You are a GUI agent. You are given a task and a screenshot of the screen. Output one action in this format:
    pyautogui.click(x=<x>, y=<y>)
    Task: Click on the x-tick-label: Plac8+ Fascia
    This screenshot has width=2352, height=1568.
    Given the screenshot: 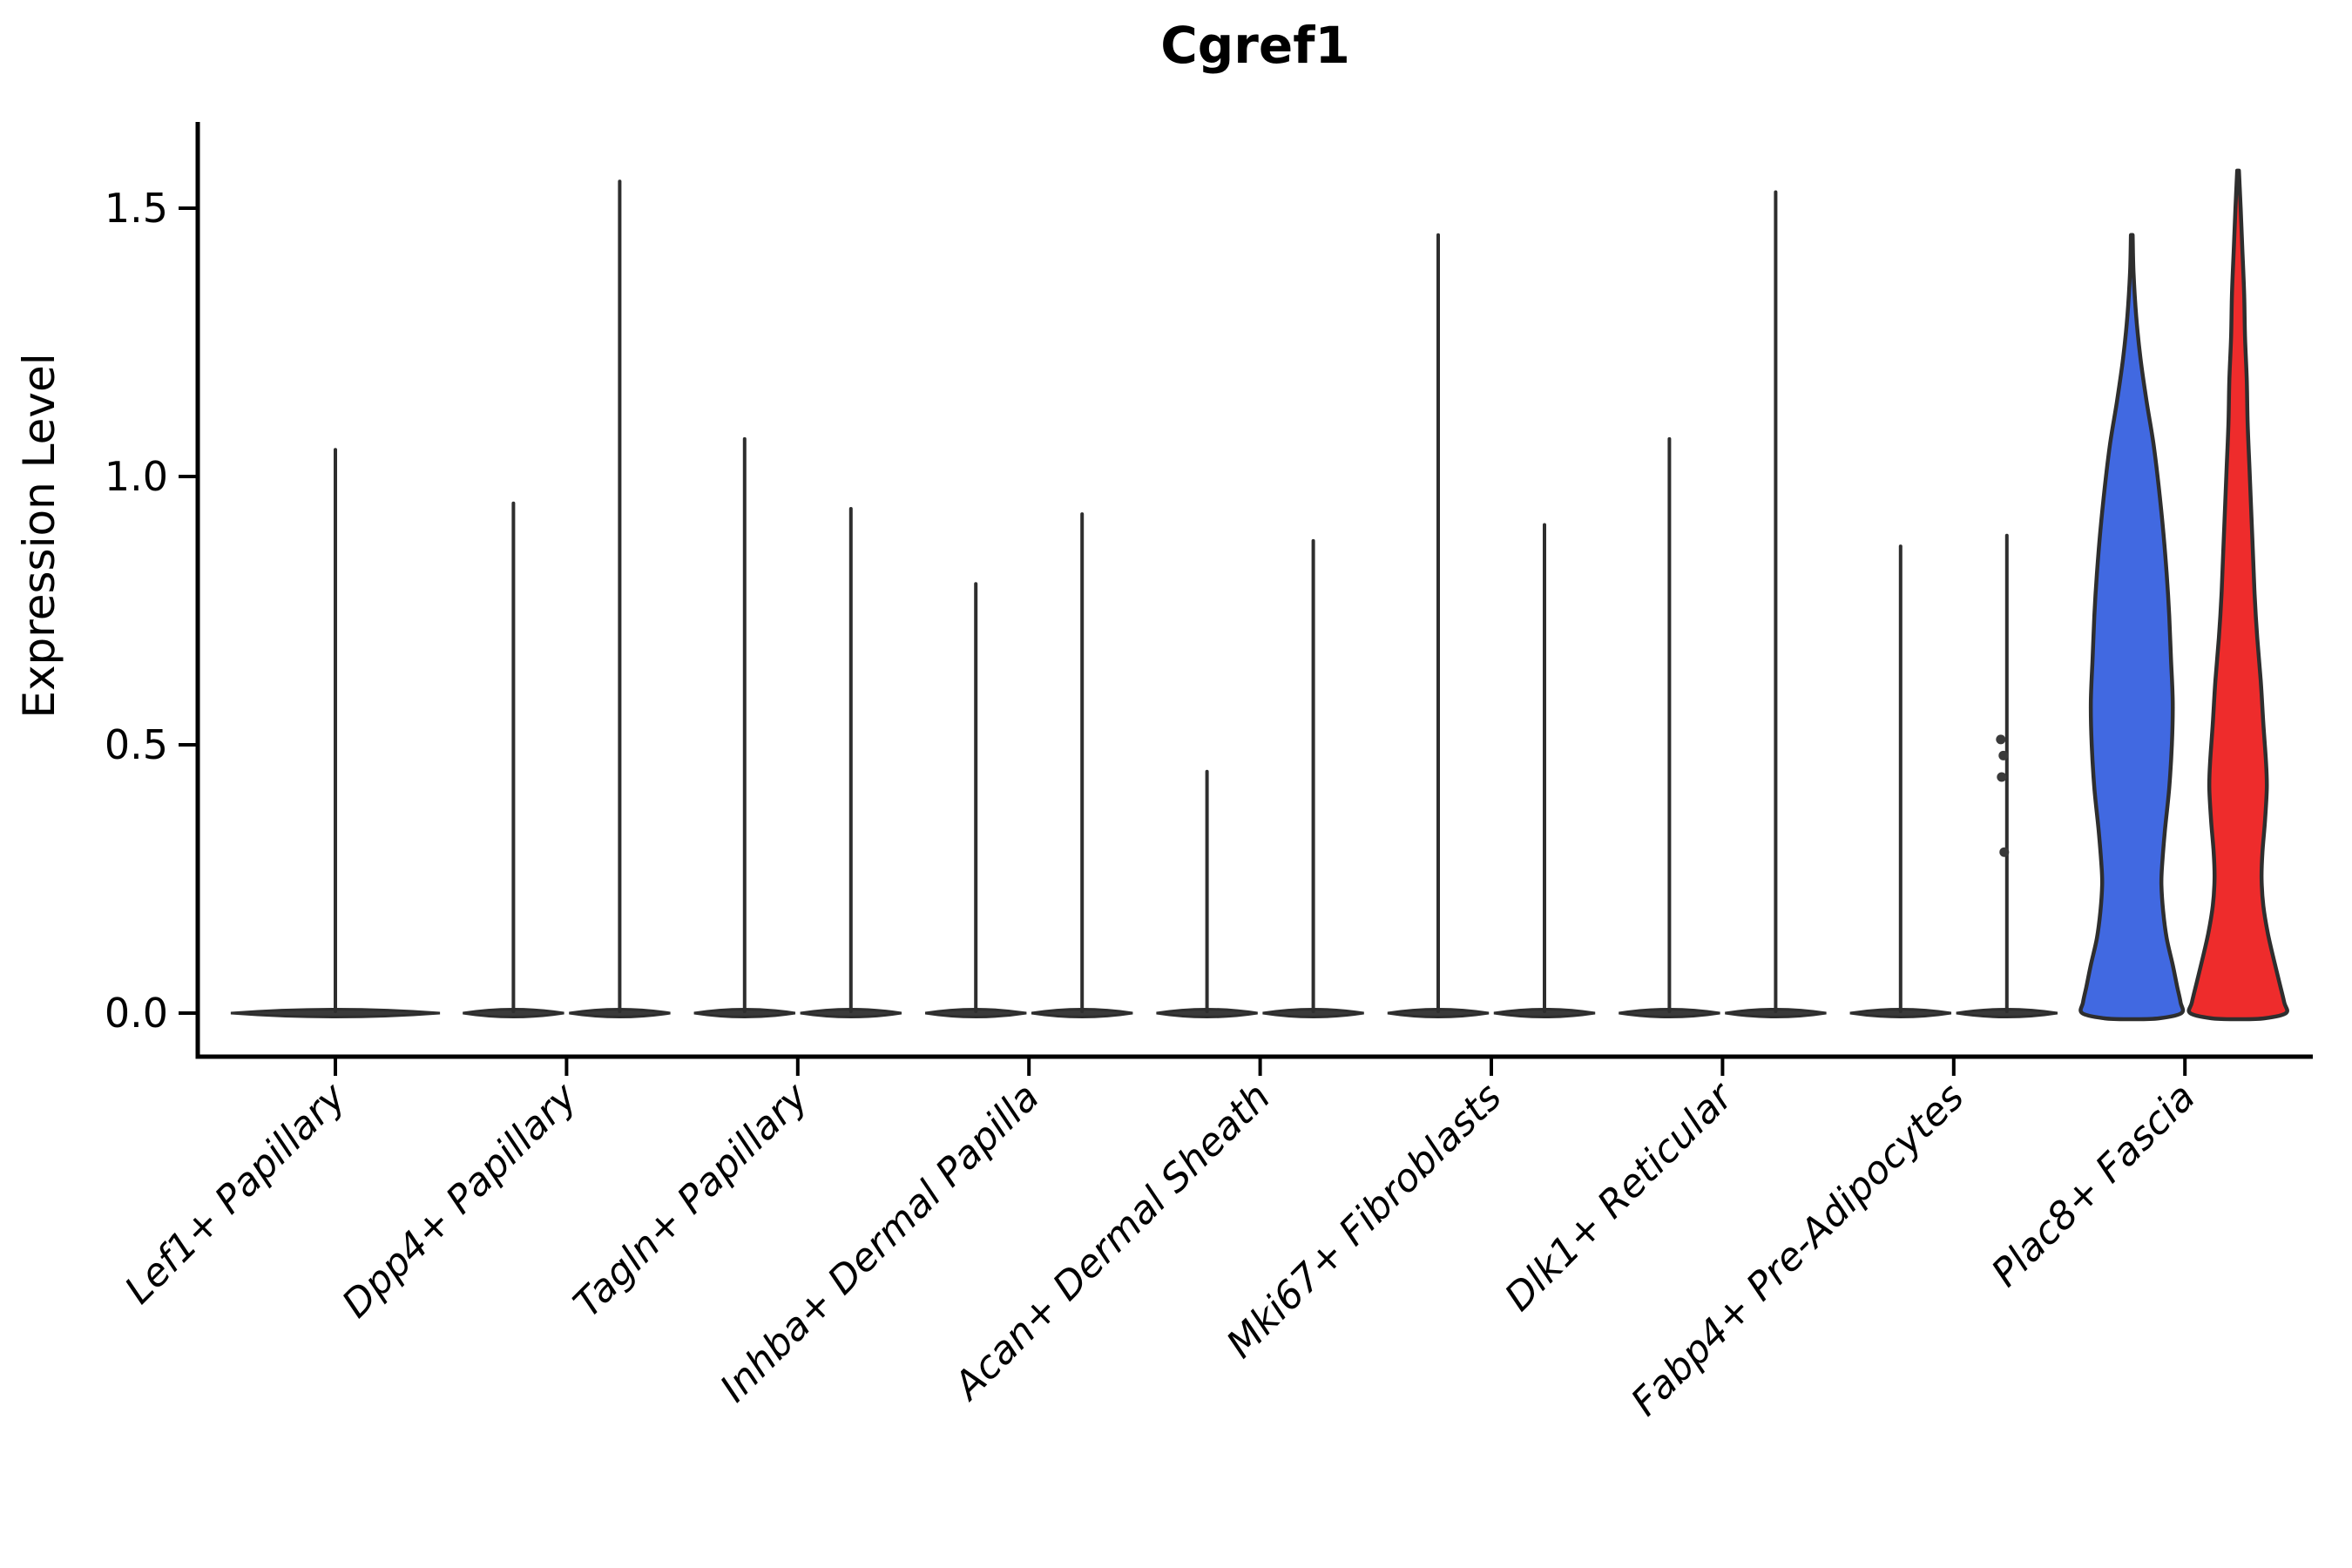 What is the action you would take?
    pyautogui.click(x=2094, y=1185)
    